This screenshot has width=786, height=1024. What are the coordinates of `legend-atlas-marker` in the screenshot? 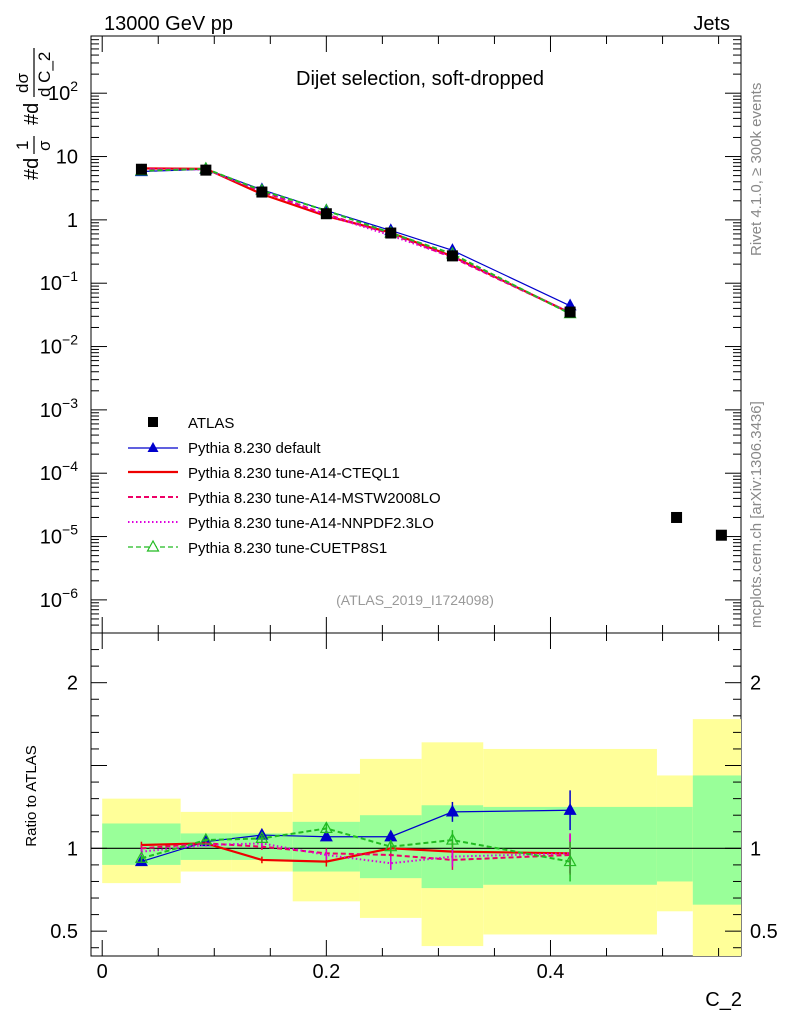 It's located at (153, 422).